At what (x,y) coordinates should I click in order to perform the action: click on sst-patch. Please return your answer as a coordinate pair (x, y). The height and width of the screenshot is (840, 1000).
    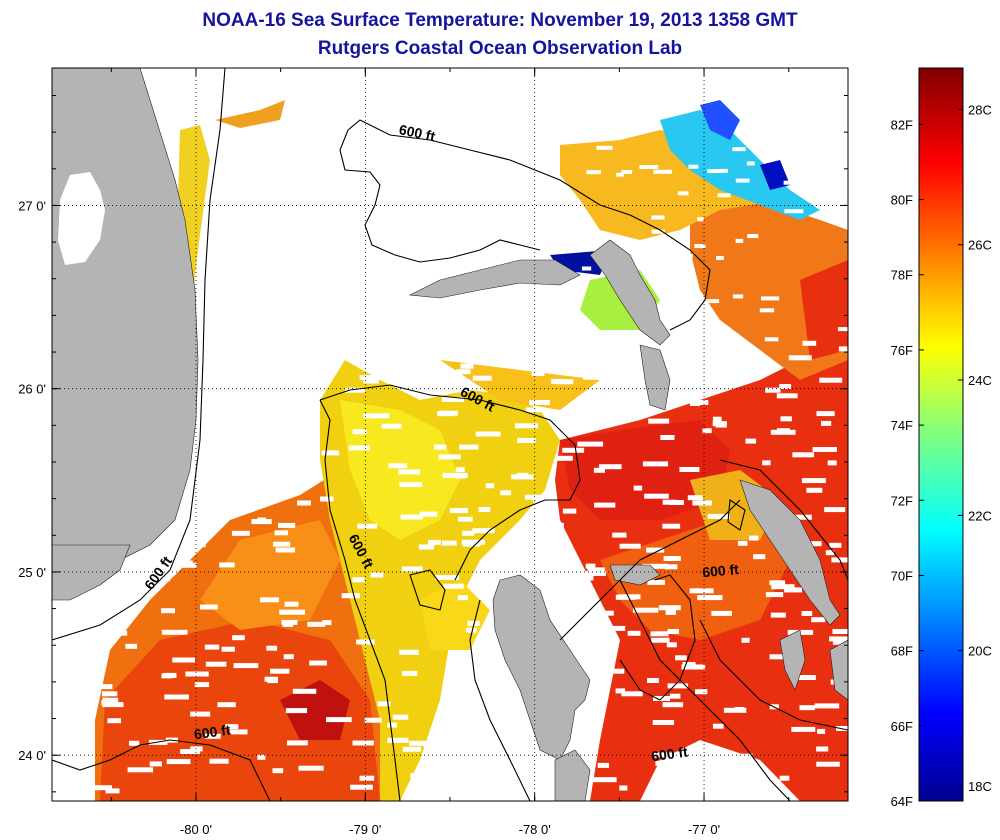
    Looking at the image, I should click on (740, 165).